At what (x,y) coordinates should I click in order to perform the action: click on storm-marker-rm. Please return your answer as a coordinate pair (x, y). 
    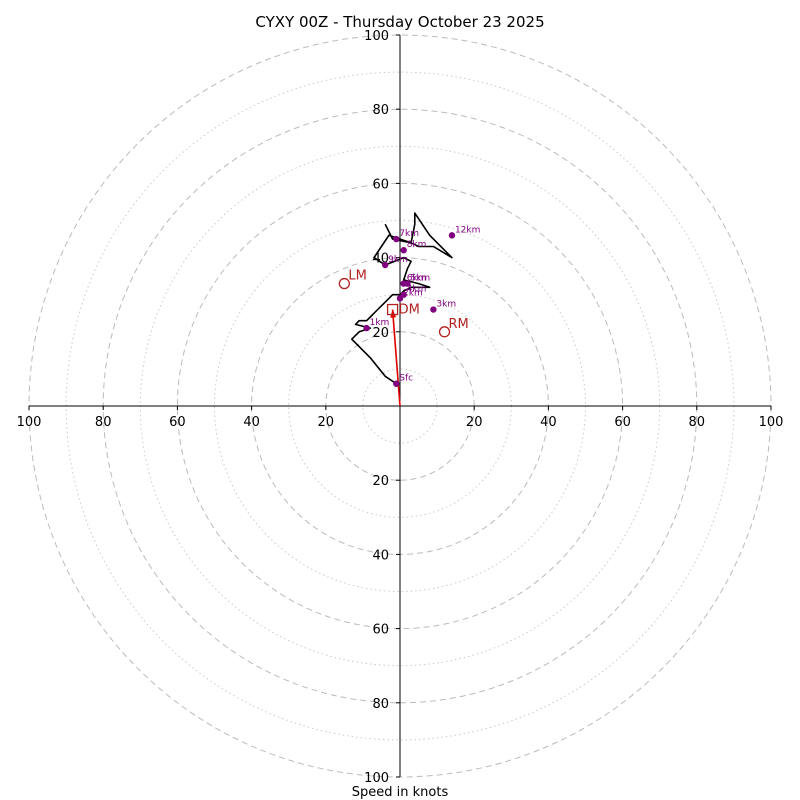
    Looking at the image, I should click on (444, 332).